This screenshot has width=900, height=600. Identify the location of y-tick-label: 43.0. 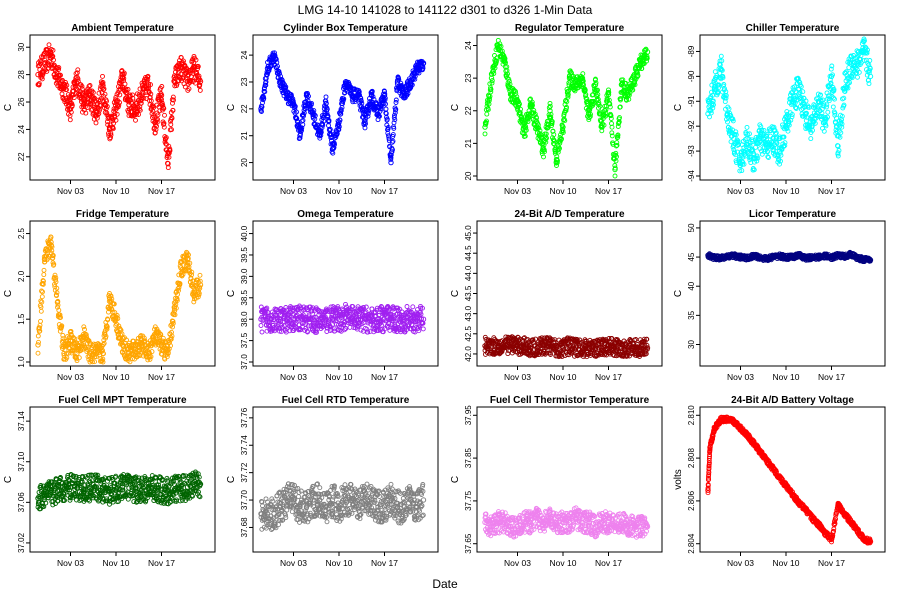
(468, 313).